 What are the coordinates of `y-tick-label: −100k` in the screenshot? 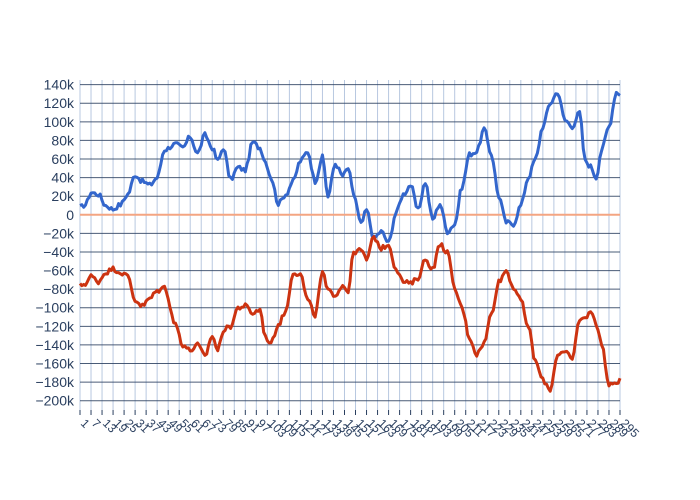 It's located at (55, 308).